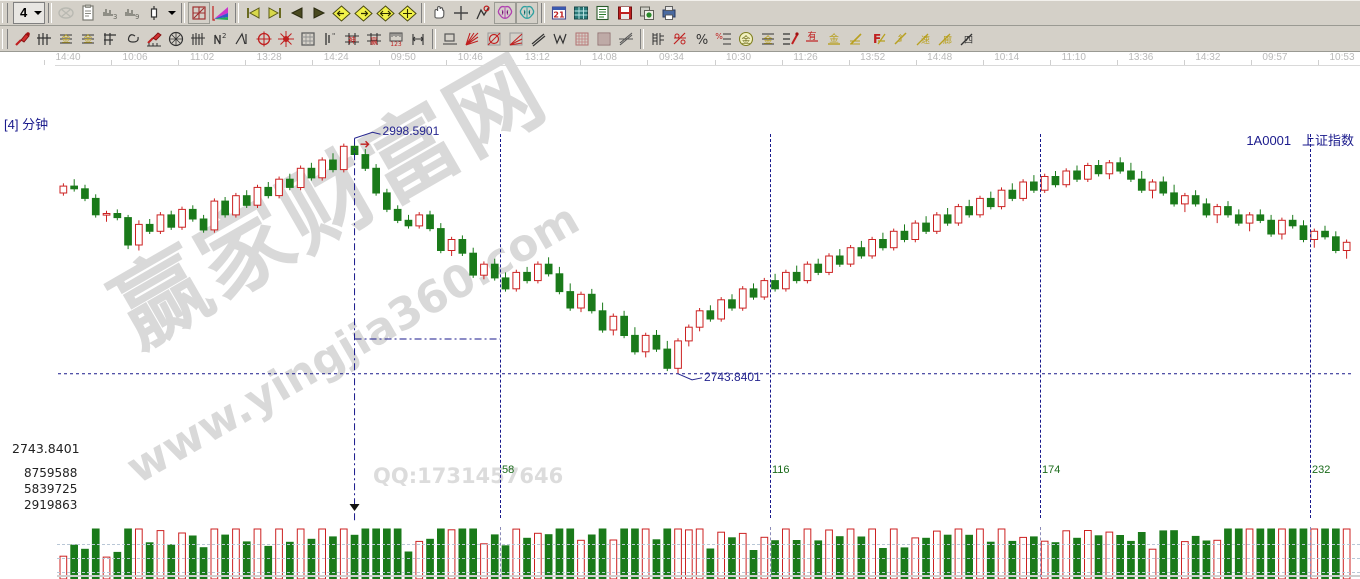 The image size is (1360, 579). I want to click on diamond-right-icon, so click(363, 13).